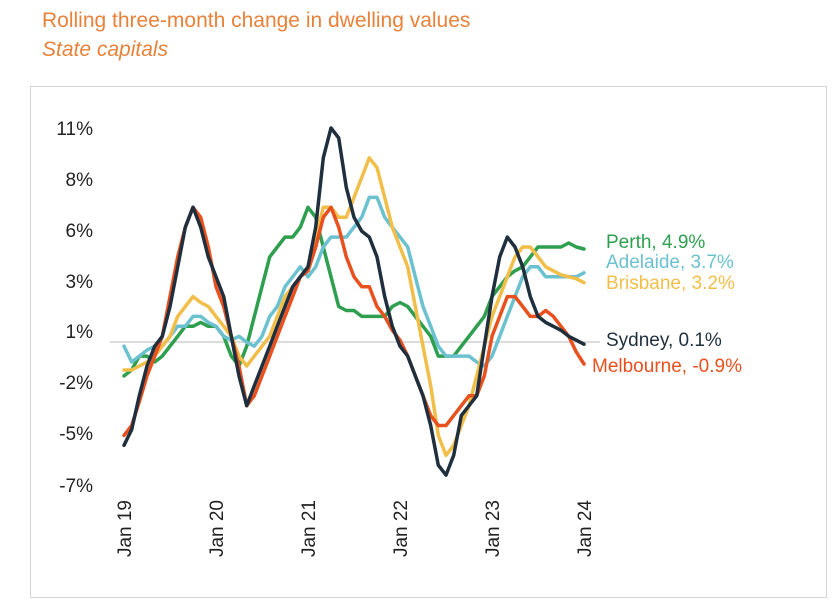  Describe the element at coordinates (655, 242) in the screenshot. I see `end-label-perth: Perth, 4.9%` at that location.